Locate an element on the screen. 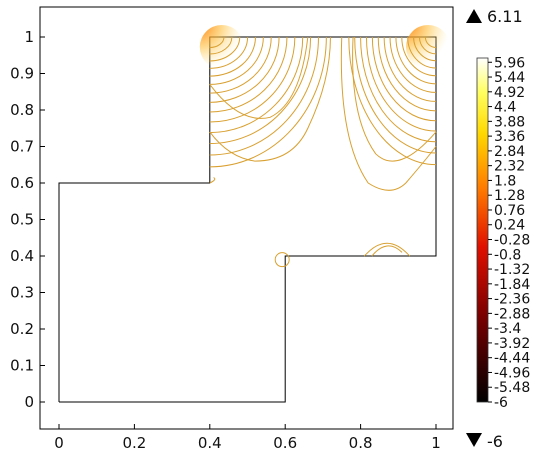 This screenshot has height=456, width=550. triangle-down-icon is located at coordinates (474, 440).